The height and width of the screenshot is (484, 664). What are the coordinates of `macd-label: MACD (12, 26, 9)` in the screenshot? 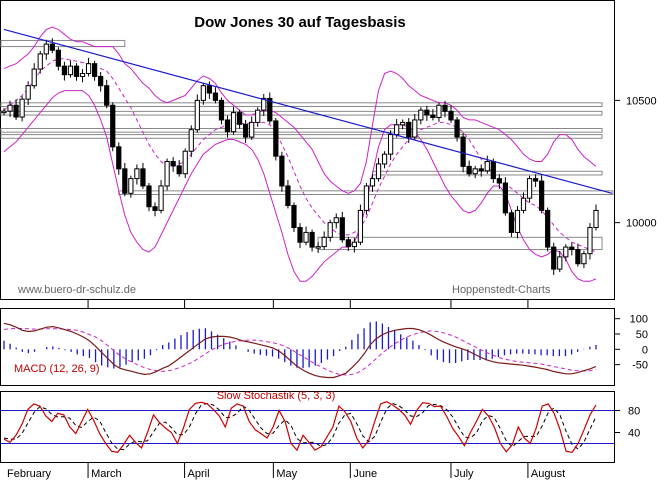 It's located at (57, 369).